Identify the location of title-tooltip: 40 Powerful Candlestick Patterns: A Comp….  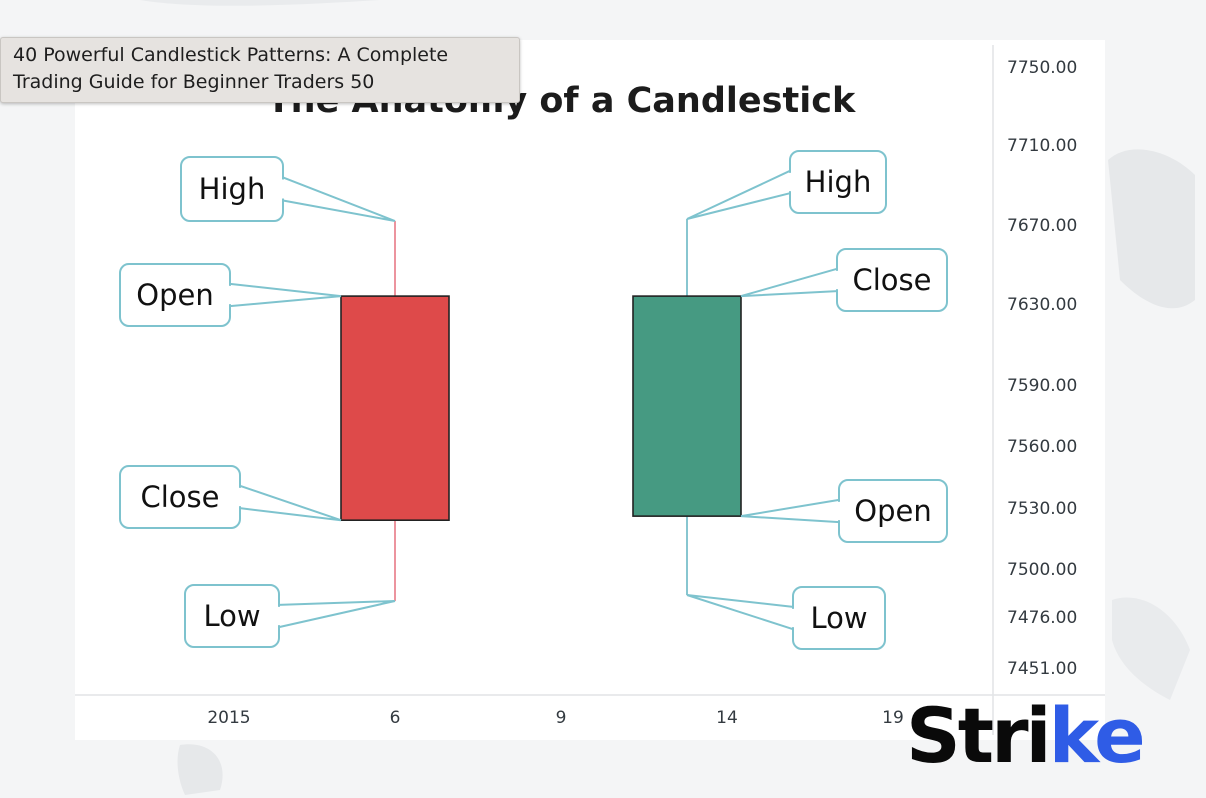
(260, 70).